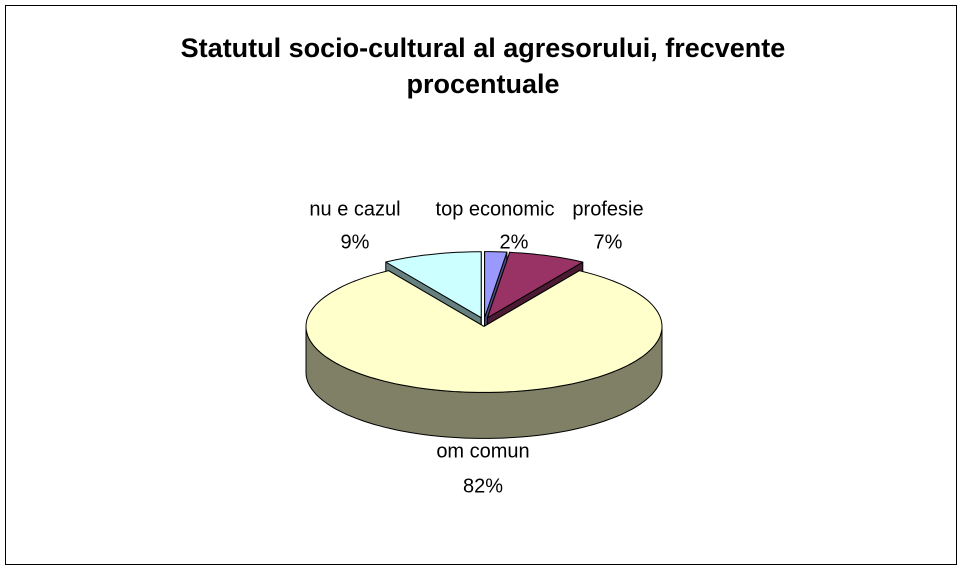 This screenshot has height=571, width=963. Describe the element at coordinates (355, 242) in the screenshot. I see `value-label: 9%` at that location.